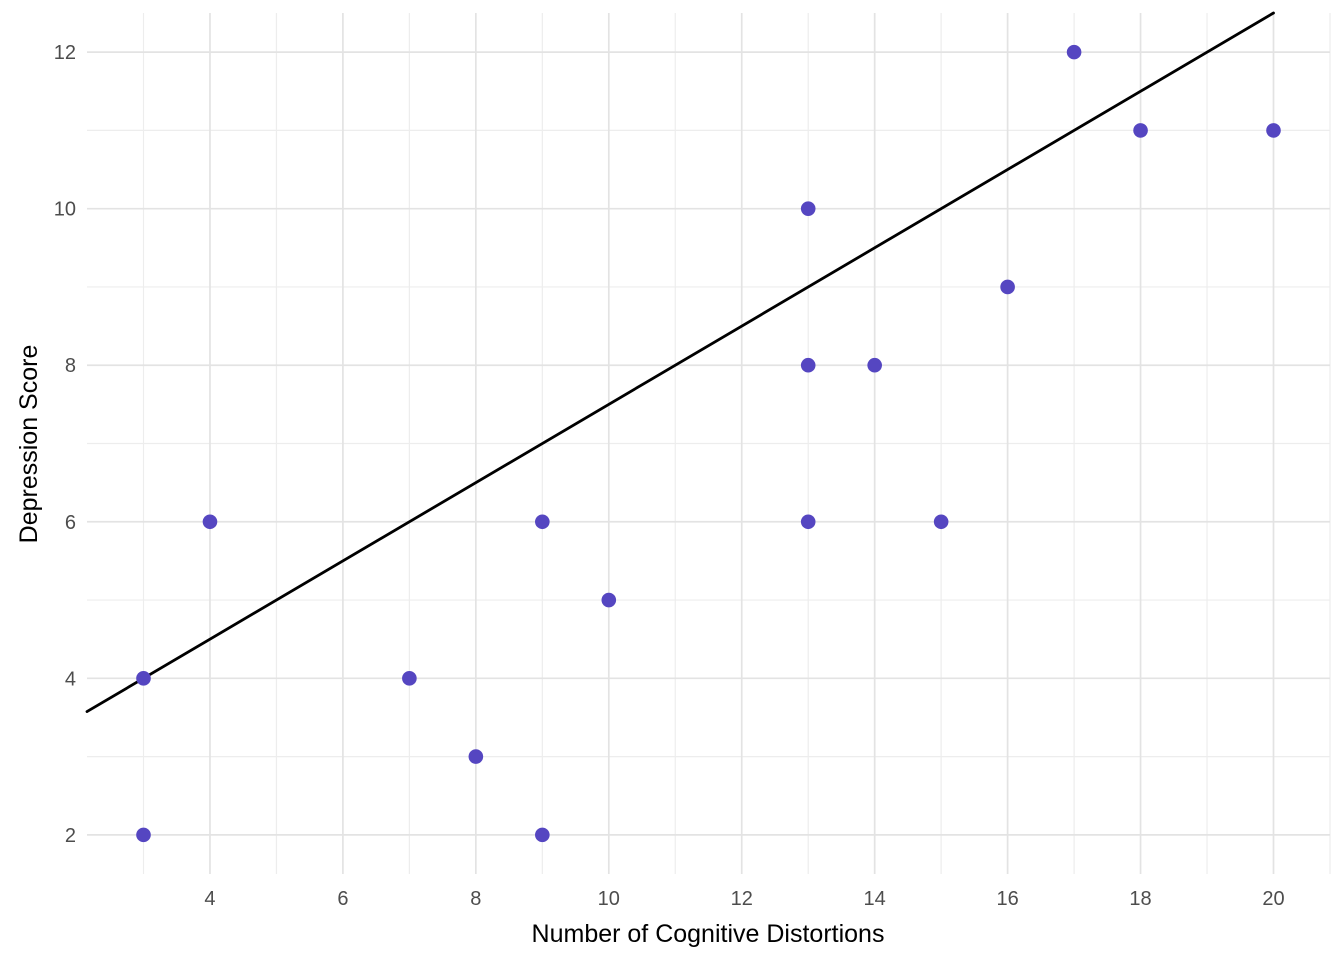 The height and width of the screenshot is (960, 1344). I want to click on y-tick-label: 10, so click(65, 210).